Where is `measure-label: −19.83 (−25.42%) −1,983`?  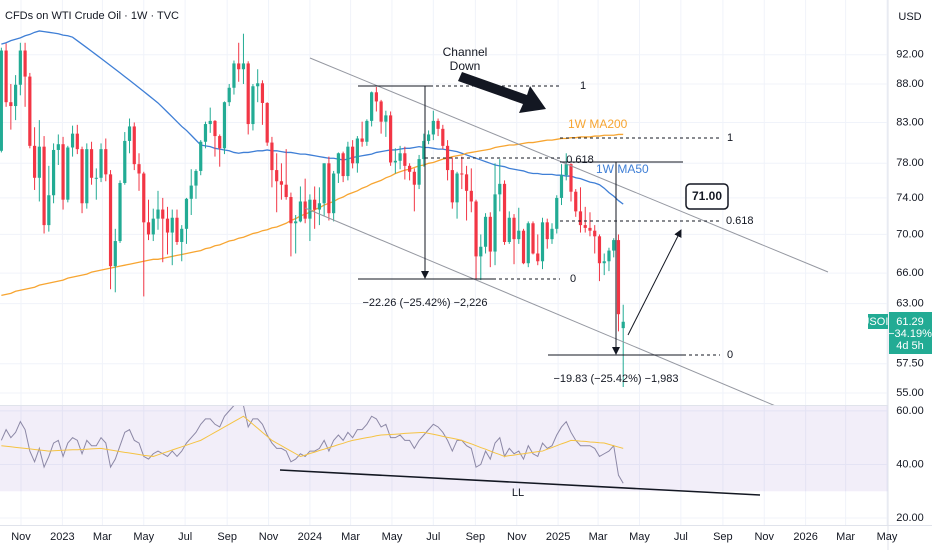
measure-label: −19.83 (−25.42%) −1,983 is located at coordinates (615, 379).